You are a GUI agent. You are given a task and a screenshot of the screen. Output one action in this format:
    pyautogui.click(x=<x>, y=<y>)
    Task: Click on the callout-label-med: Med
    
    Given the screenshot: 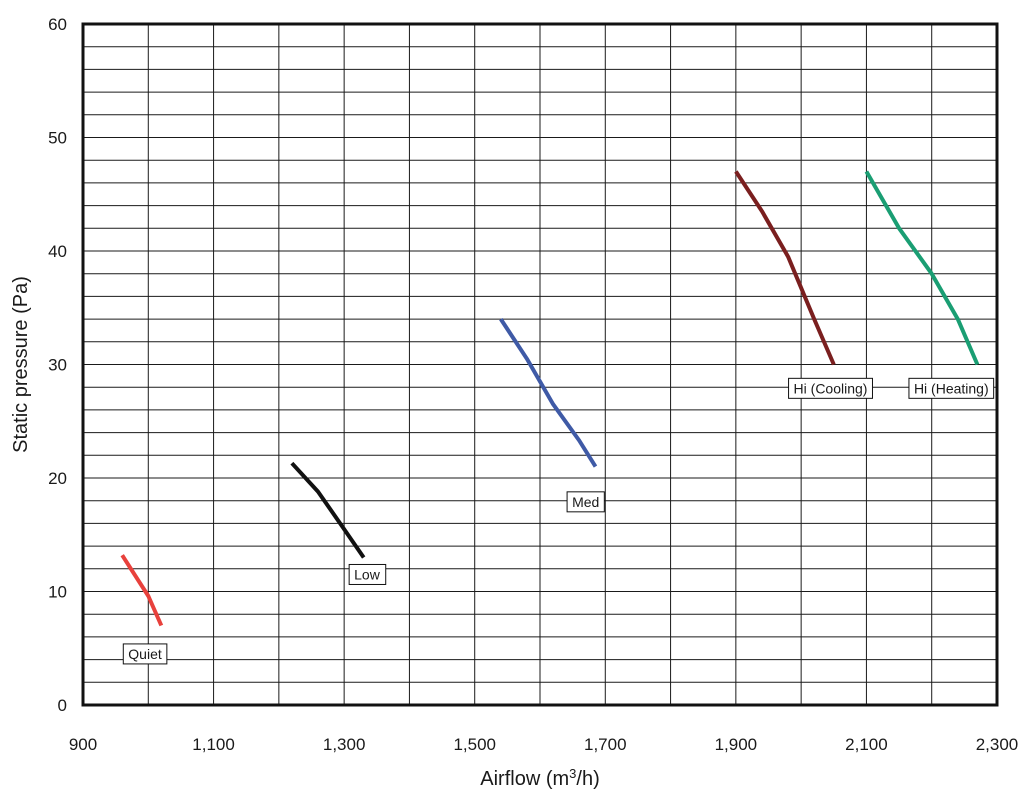 What is the action you would take?
    pyautogui.click(x=585, y=502)
    